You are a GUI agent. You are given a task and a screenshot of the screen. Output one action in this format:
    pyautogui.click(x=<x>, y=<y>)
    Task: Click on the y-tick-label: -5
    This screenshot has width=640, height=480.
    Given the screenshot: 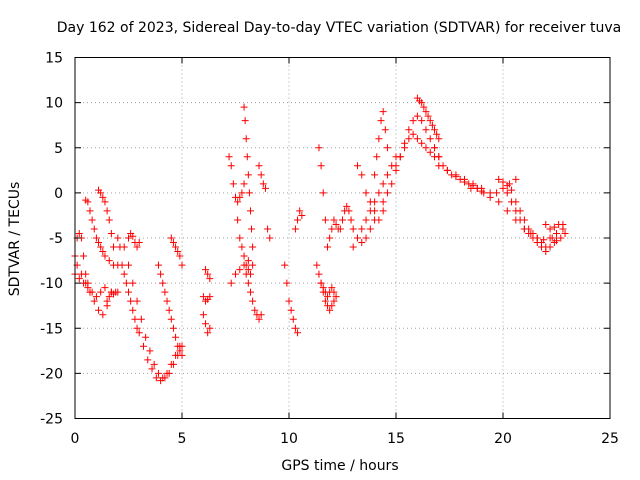 What is the action you would take?
    pyautogui.click(x=56, y=239)
    